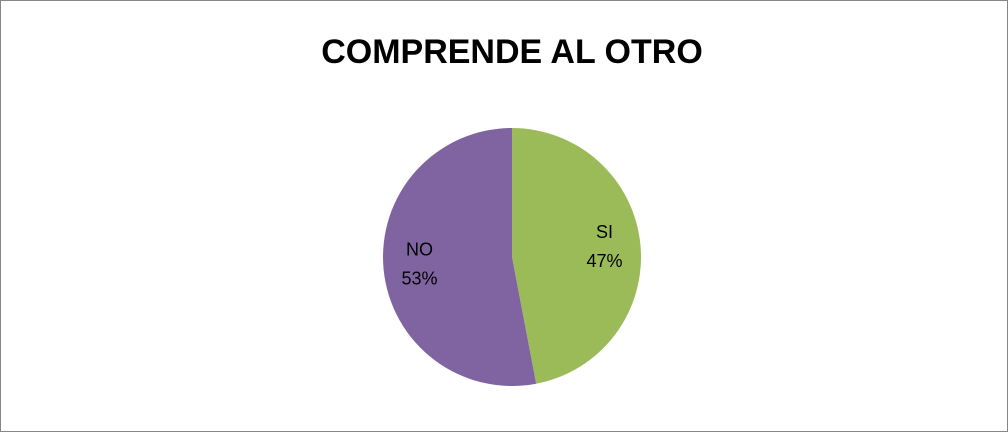 Image resolution: width=1008 pixels, height=432 pixels. I want to click on chart-title: COMPRENDE AL OTRO, so click(512, 52).